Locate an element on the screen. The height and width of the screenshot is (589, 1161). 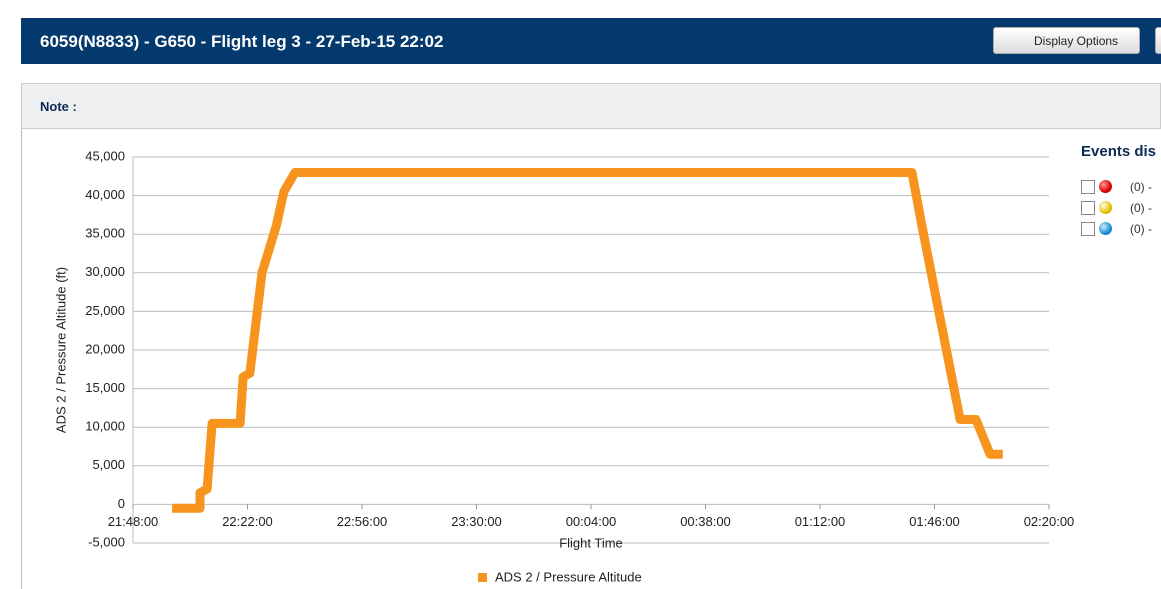
legend-swatch is located at coordinates (482, 577).